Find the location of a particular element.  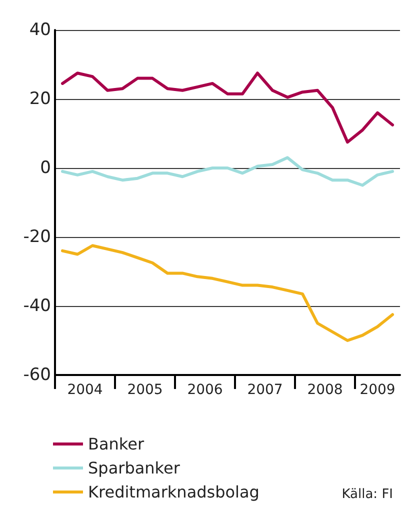

x-tick-label: 2009 is located at coordinates (378, 390).